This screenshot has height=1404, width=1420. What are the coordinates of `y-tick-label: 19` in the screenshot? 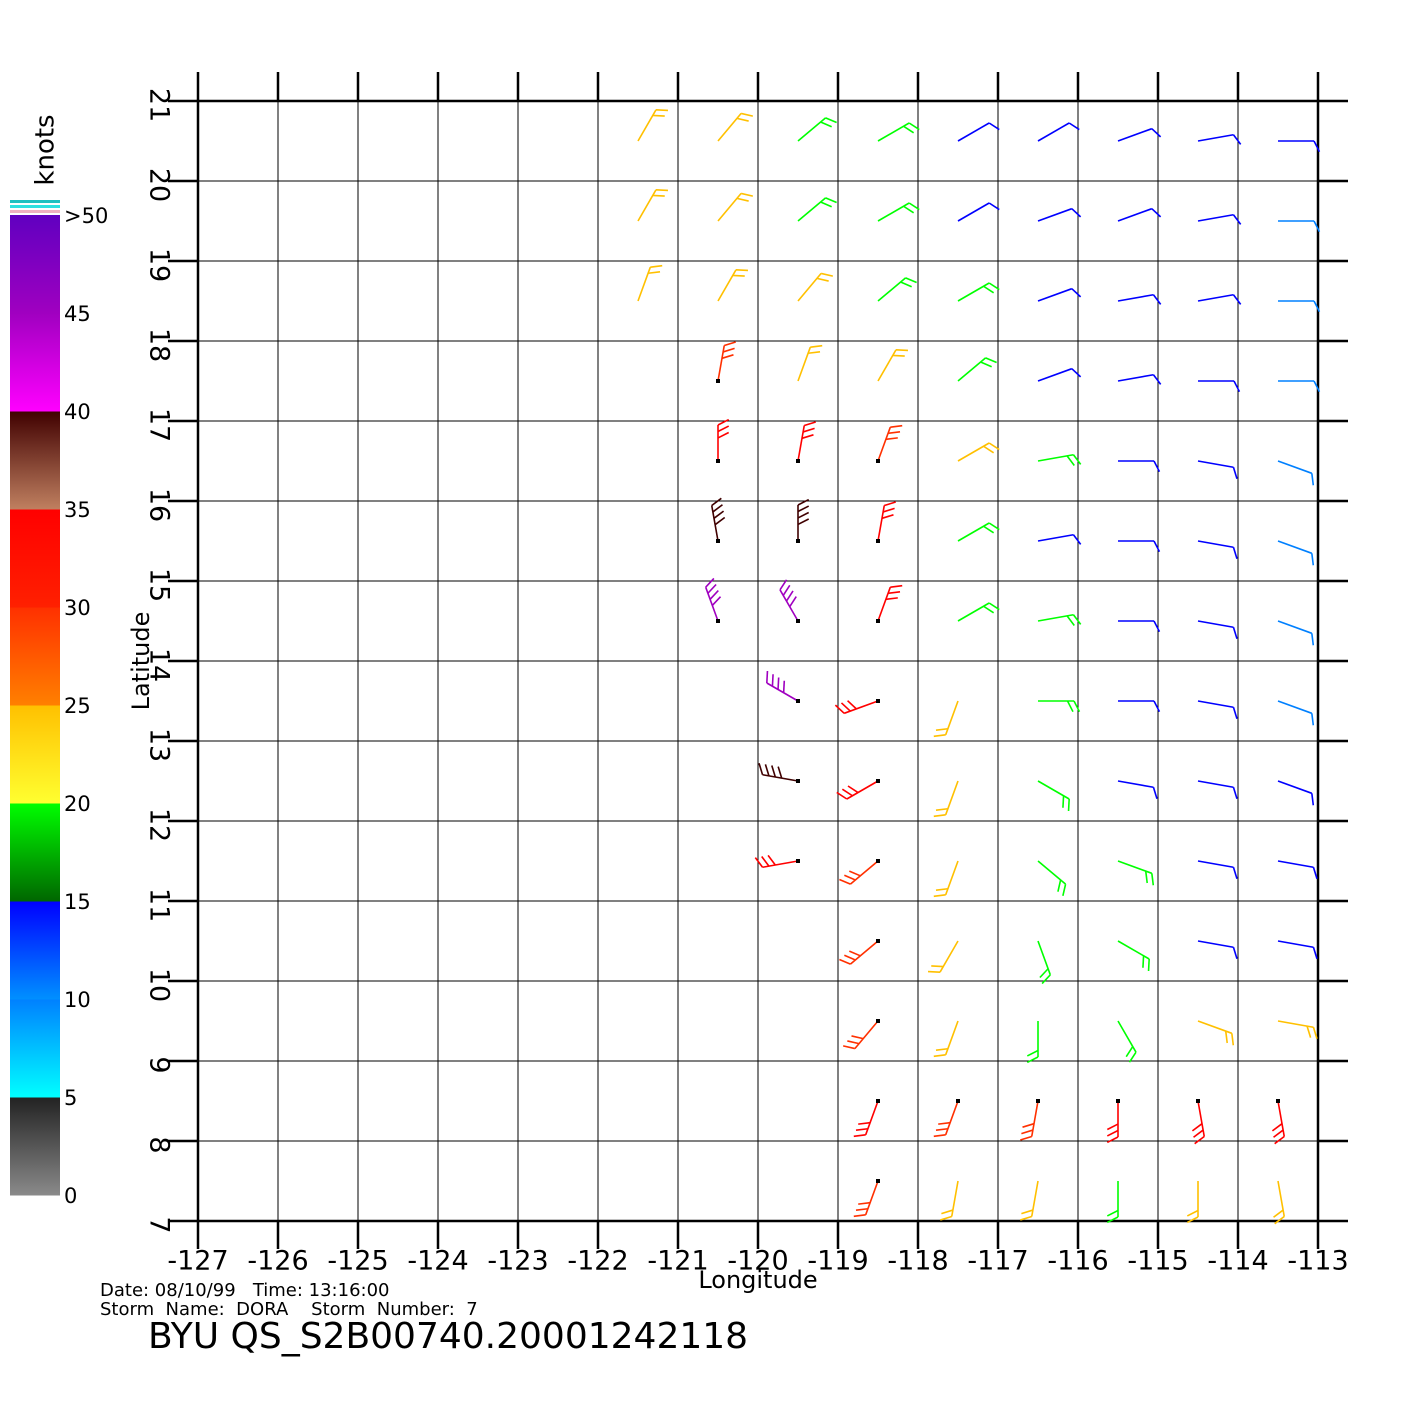 It's located at (159, 265).